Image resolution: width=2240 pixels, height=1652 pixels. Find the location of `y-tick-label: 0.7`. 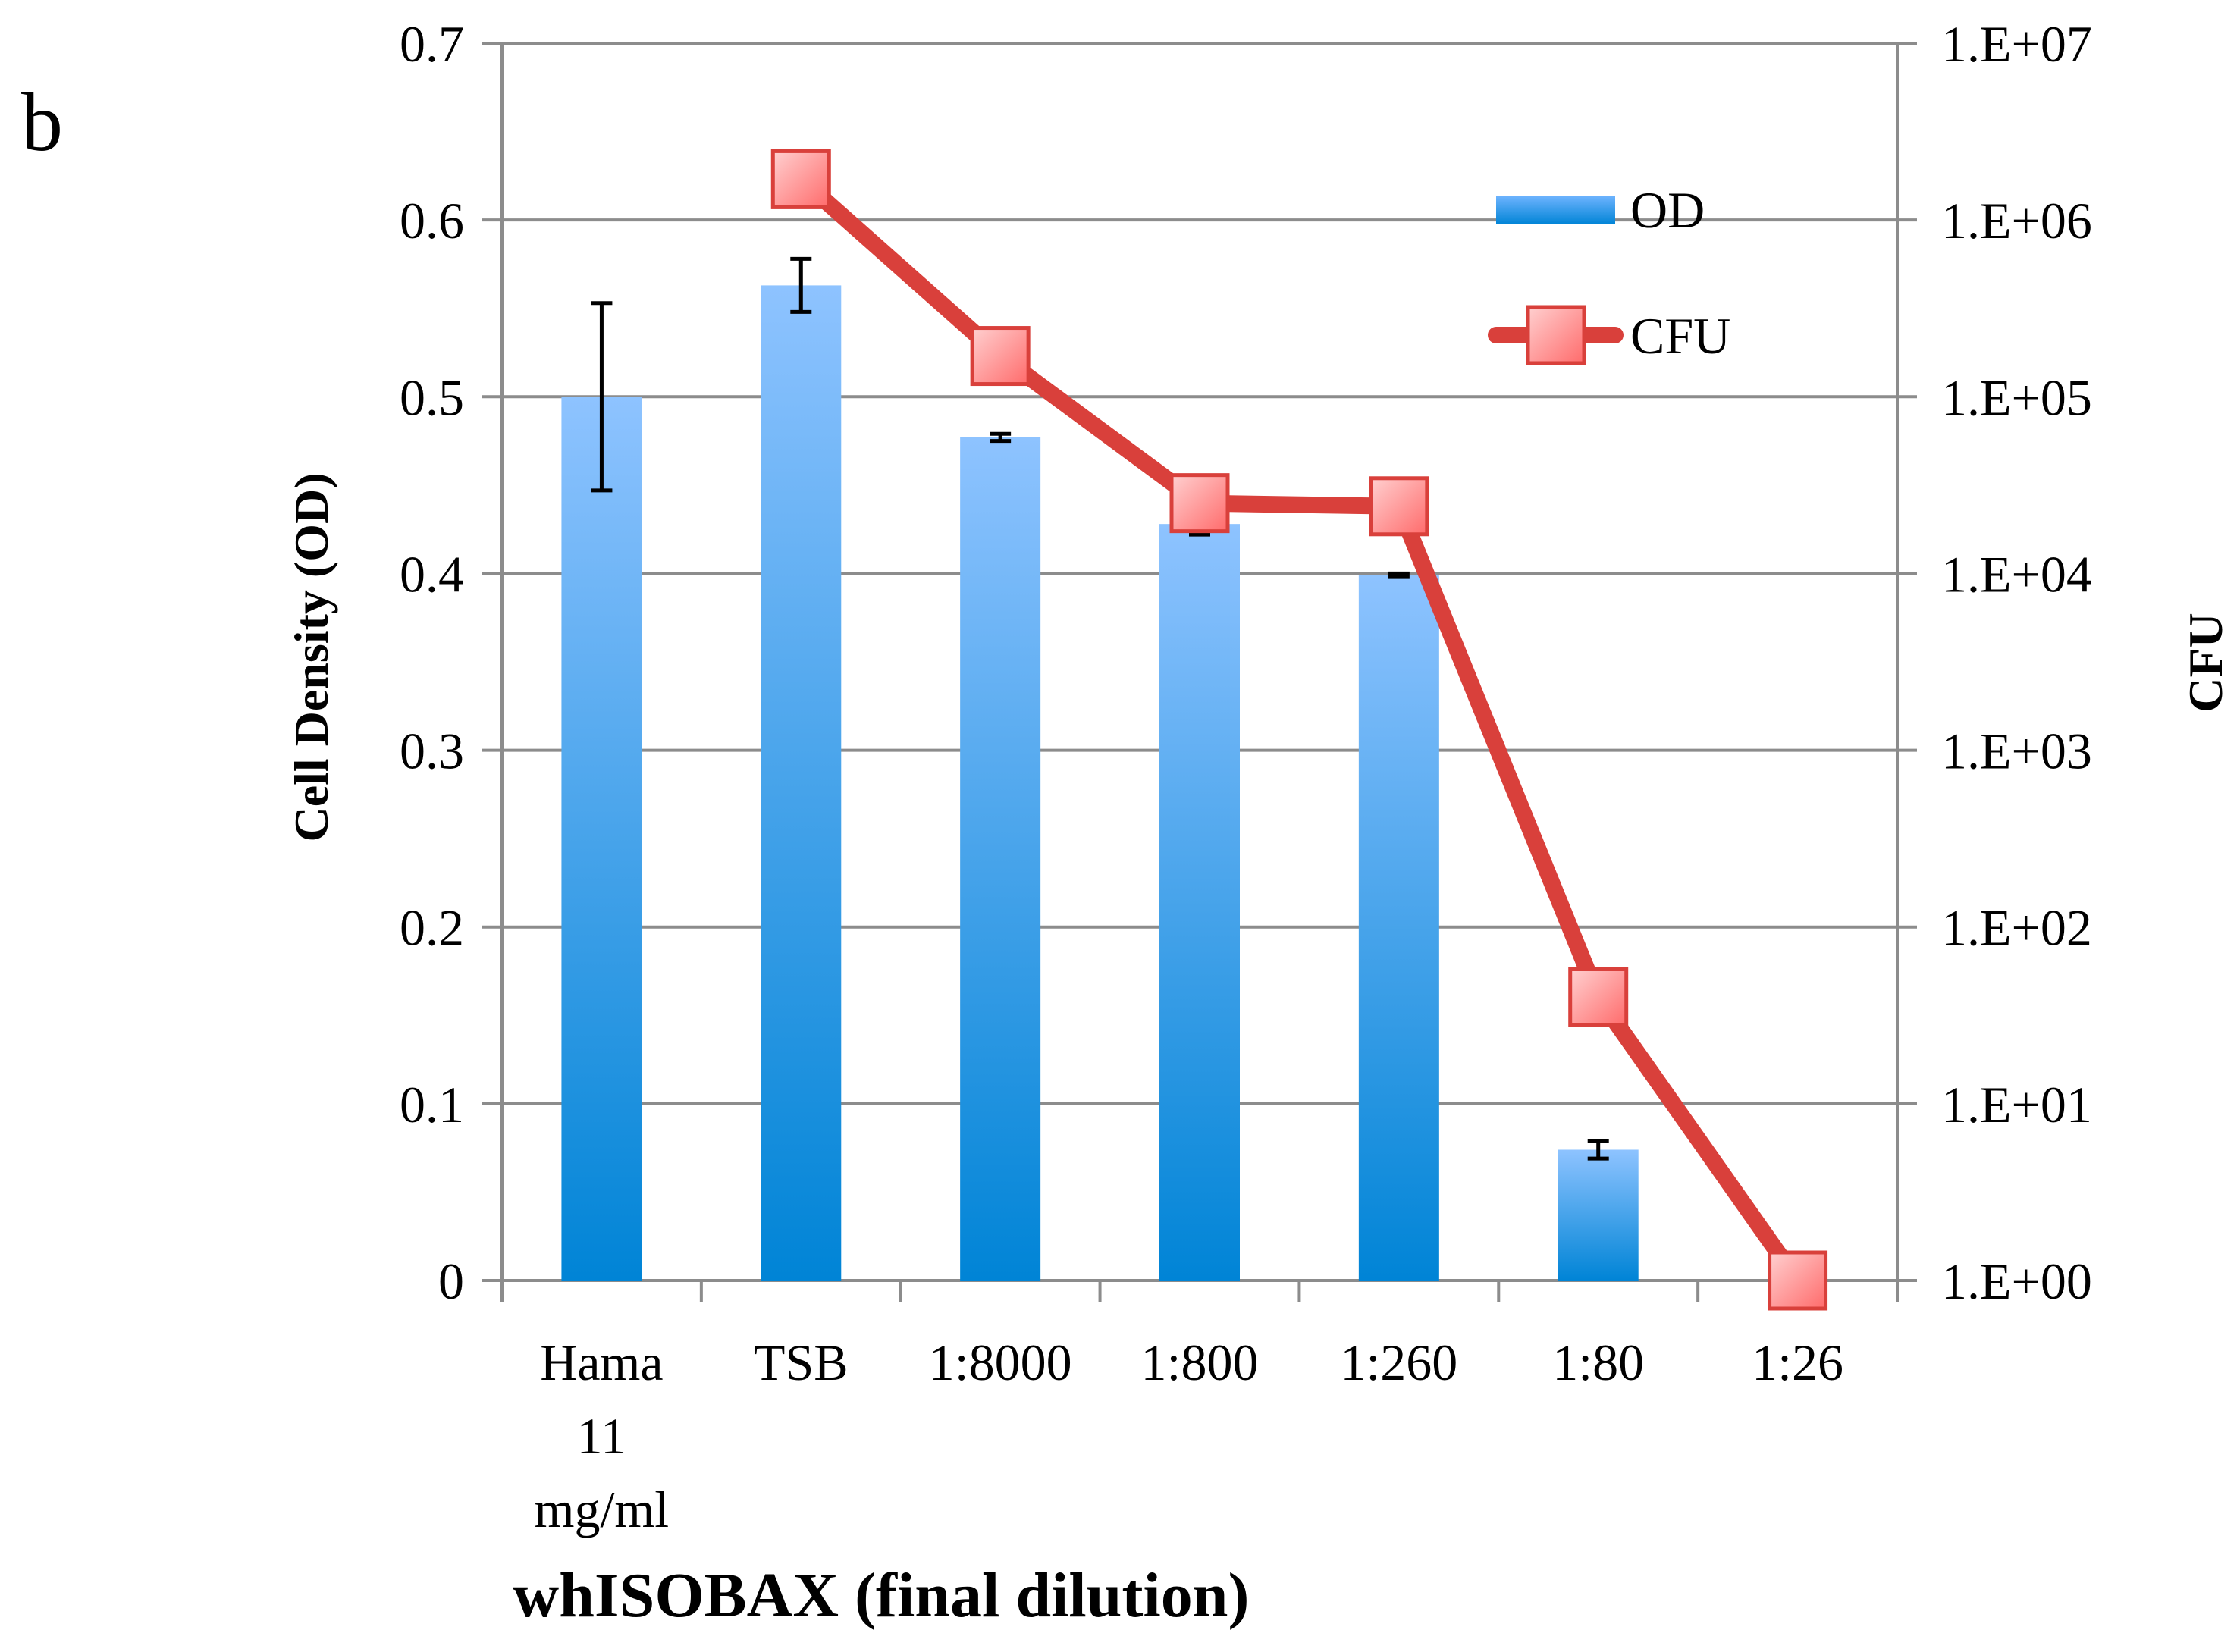

y-tick-label: 0.7 is located at coordinates (432, 44).